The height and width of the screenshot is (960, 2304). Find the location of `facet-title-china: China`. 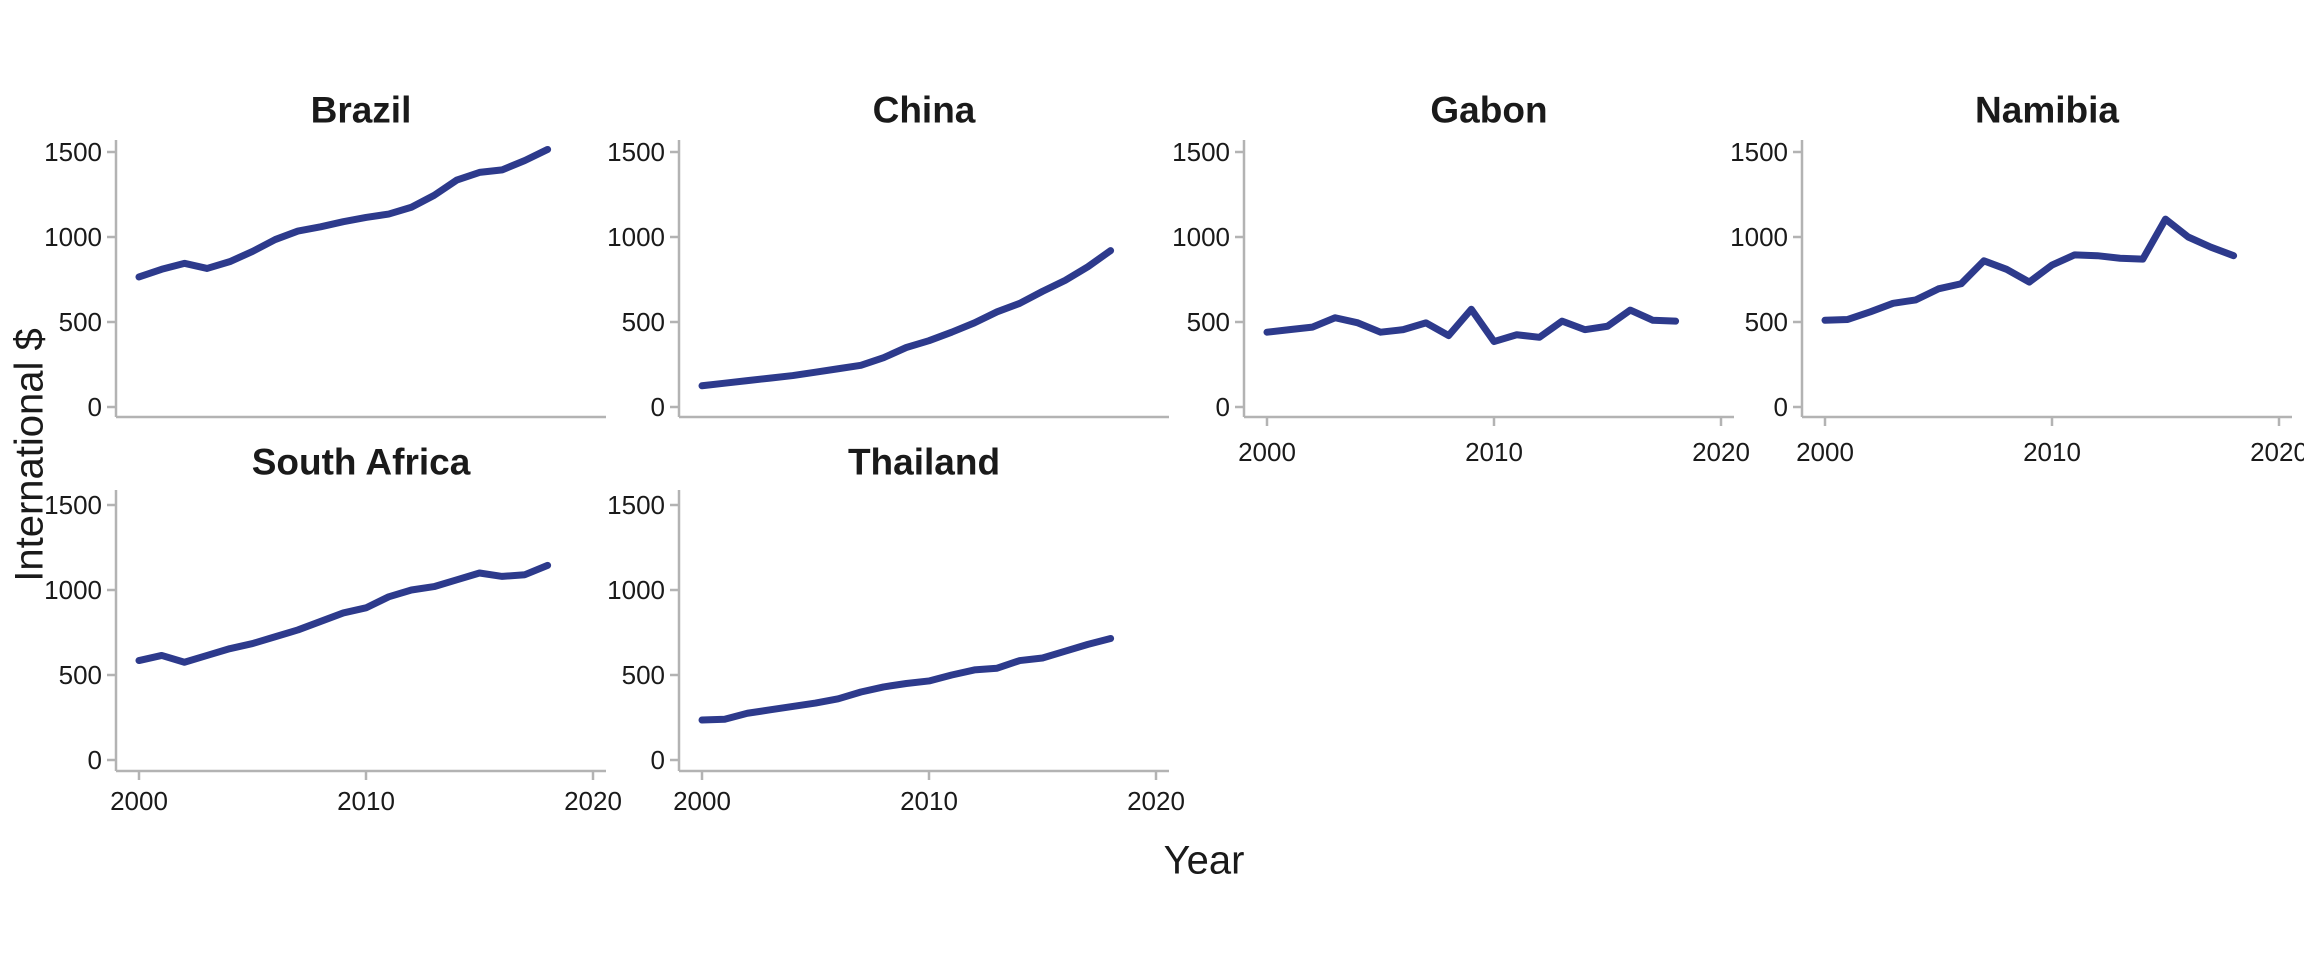

facet-title-china: China is located at coordinates (924, 110).